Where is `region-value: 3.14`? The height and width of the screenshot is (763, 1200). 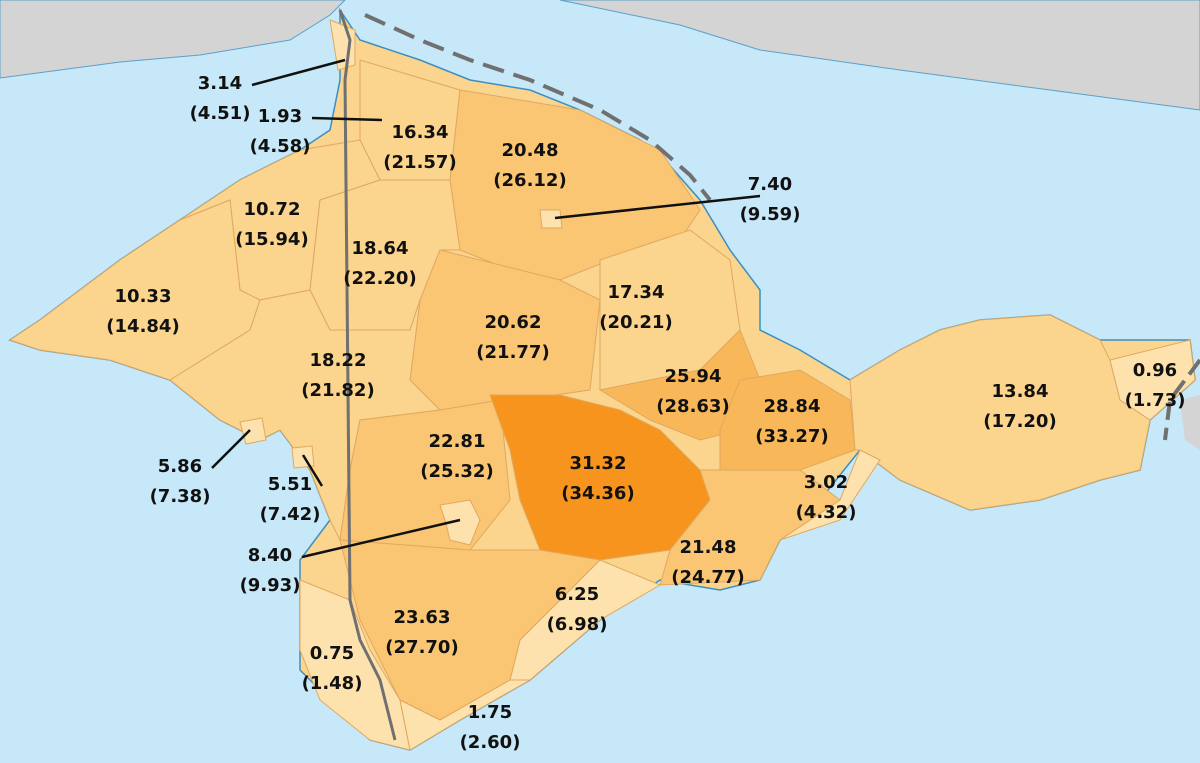 region-value: 3.14 is located at coordinates (220, 83).